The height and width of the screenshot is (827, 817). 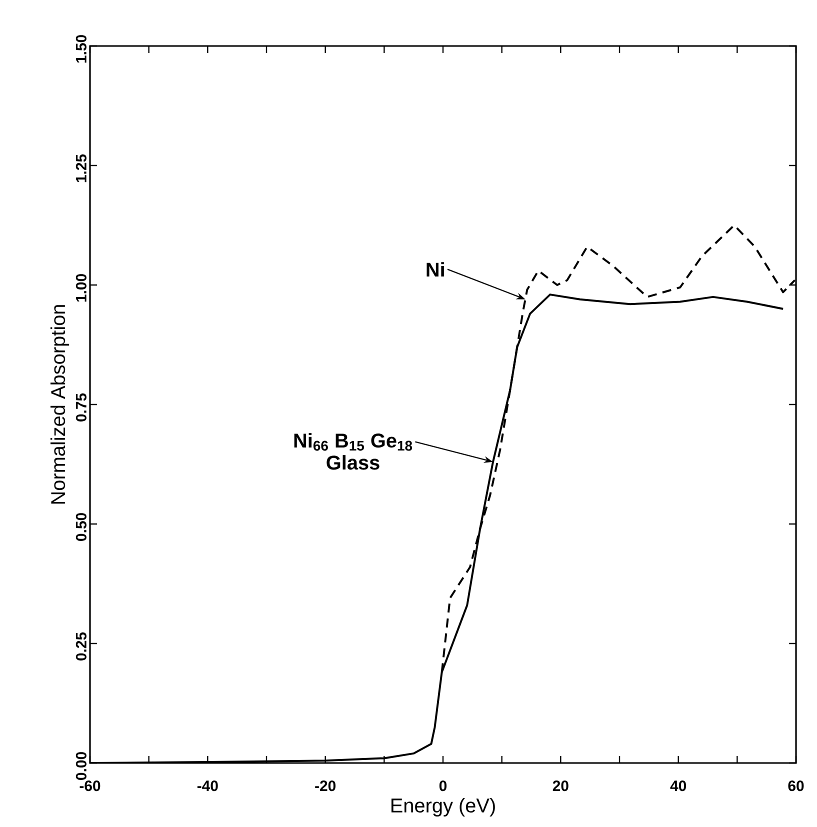 I want to click on annotation: Ni, so click(x=435, y=269).